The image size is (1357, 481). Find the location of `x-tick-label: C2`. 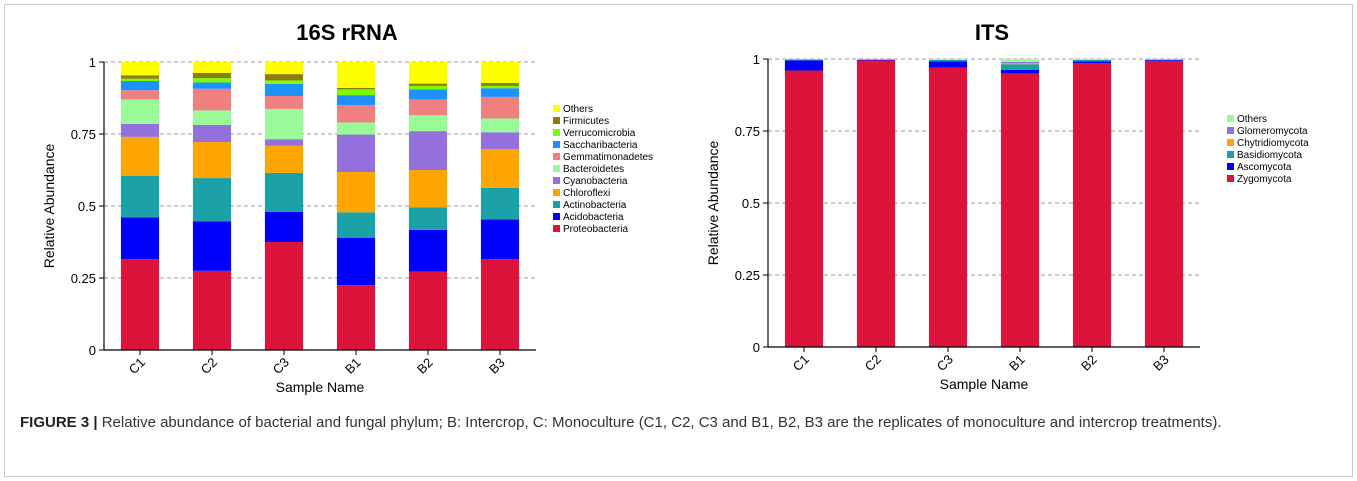

x-tick-label: C2 is located at coordinates (209, 366).